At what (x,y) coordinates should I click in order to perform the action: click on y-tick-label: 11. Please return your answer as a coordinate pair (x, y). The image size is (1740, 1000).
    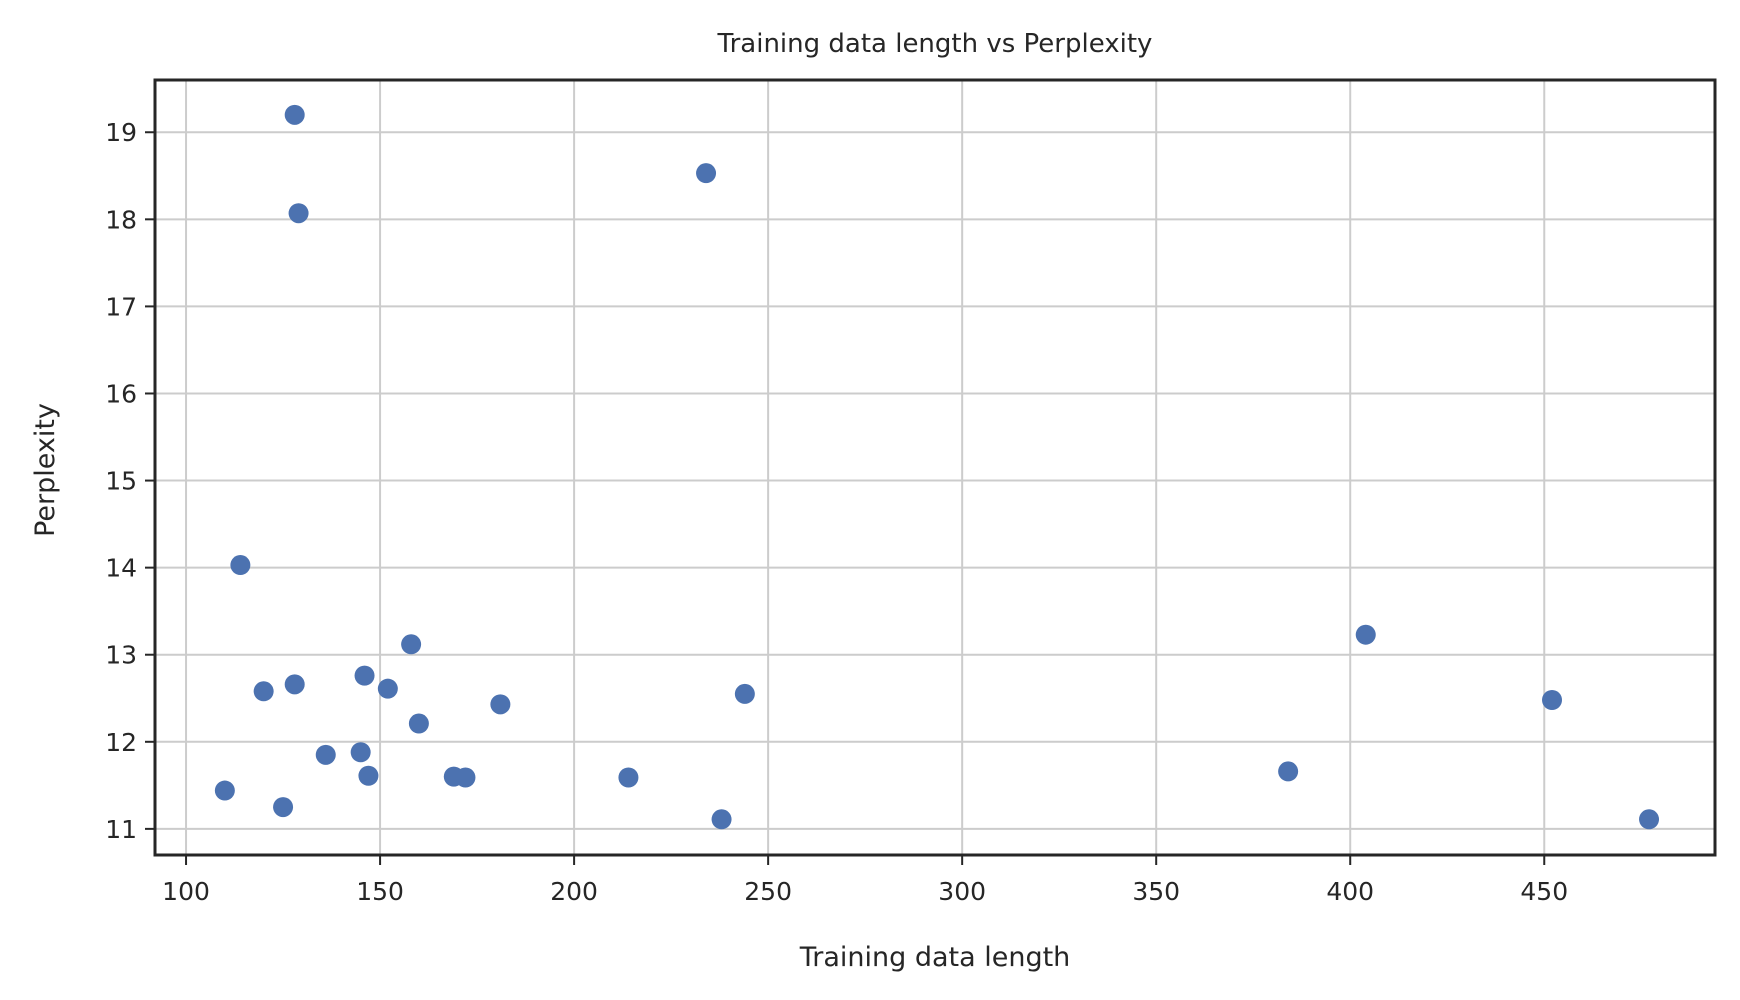
    Looking at the image, I should click on (121, 829).